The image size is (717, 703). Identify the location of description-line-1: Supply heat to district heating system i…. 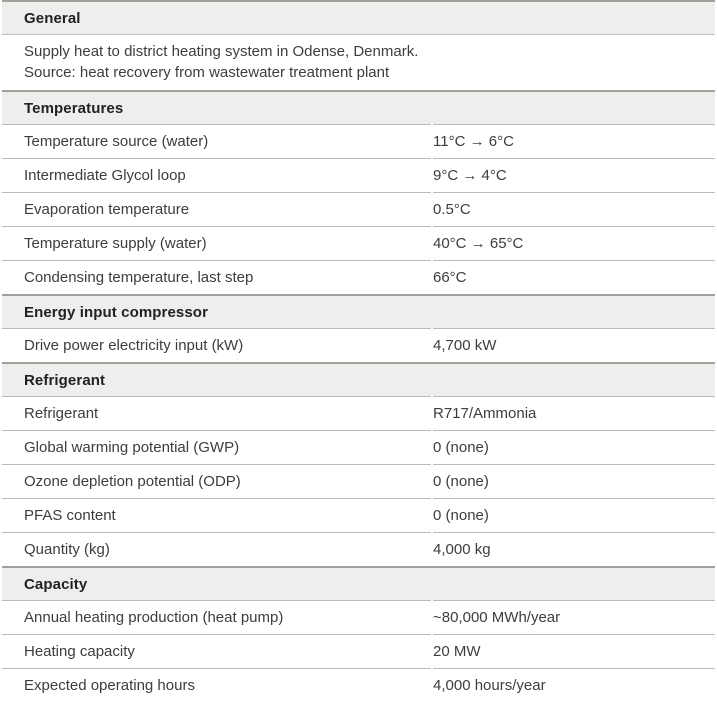
(221, 51).